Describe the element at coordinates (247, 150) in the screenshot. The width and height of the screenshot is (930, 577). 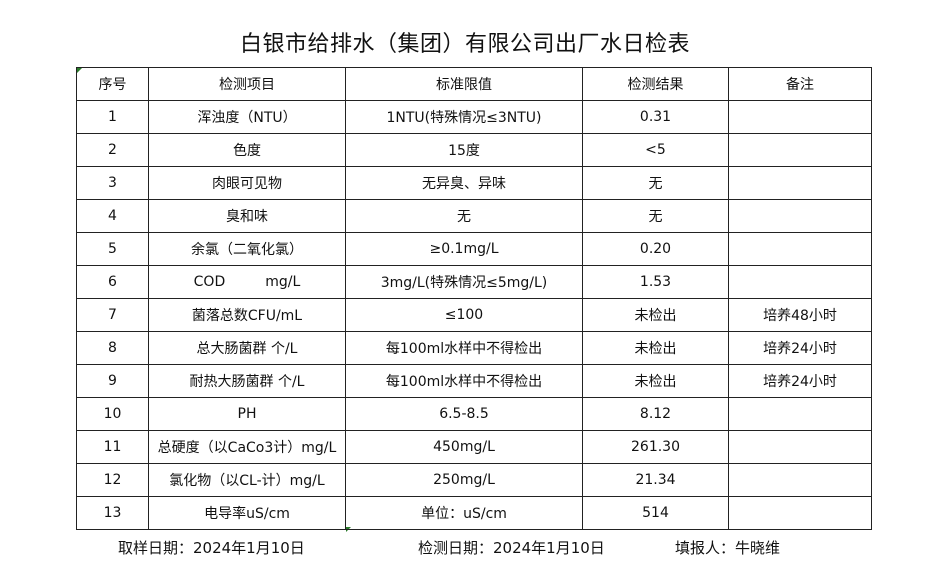
I see `test-item-cell: 色度` at that location.